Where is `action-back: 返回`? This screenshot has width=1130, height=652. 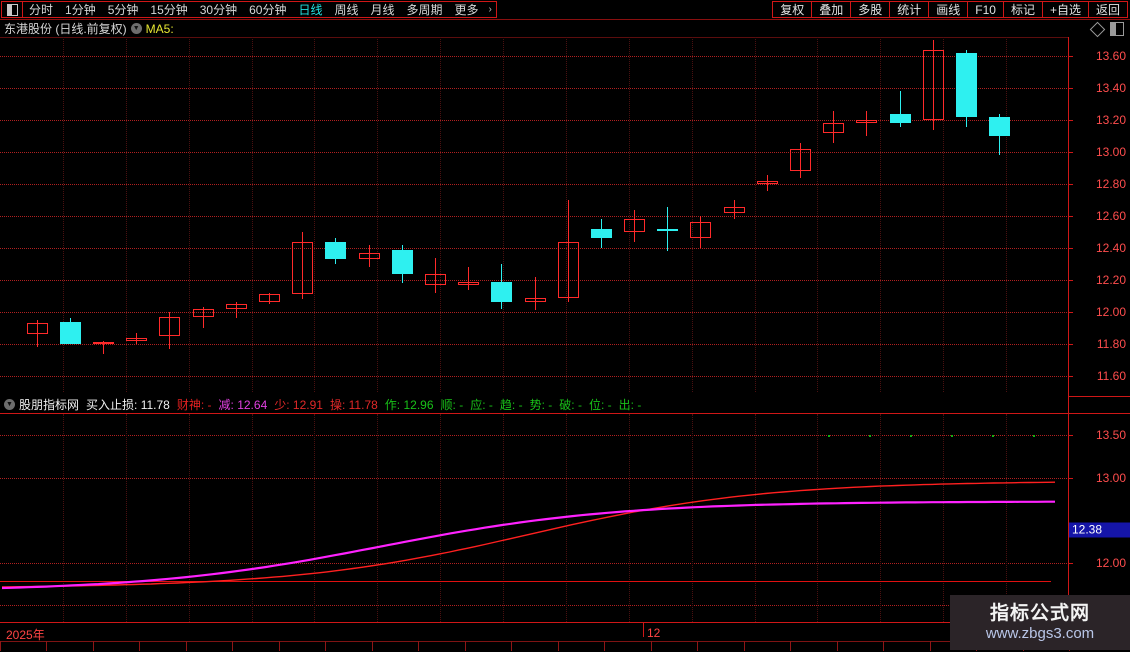 action-back: 返回 is located at coordinates (1108, 9).